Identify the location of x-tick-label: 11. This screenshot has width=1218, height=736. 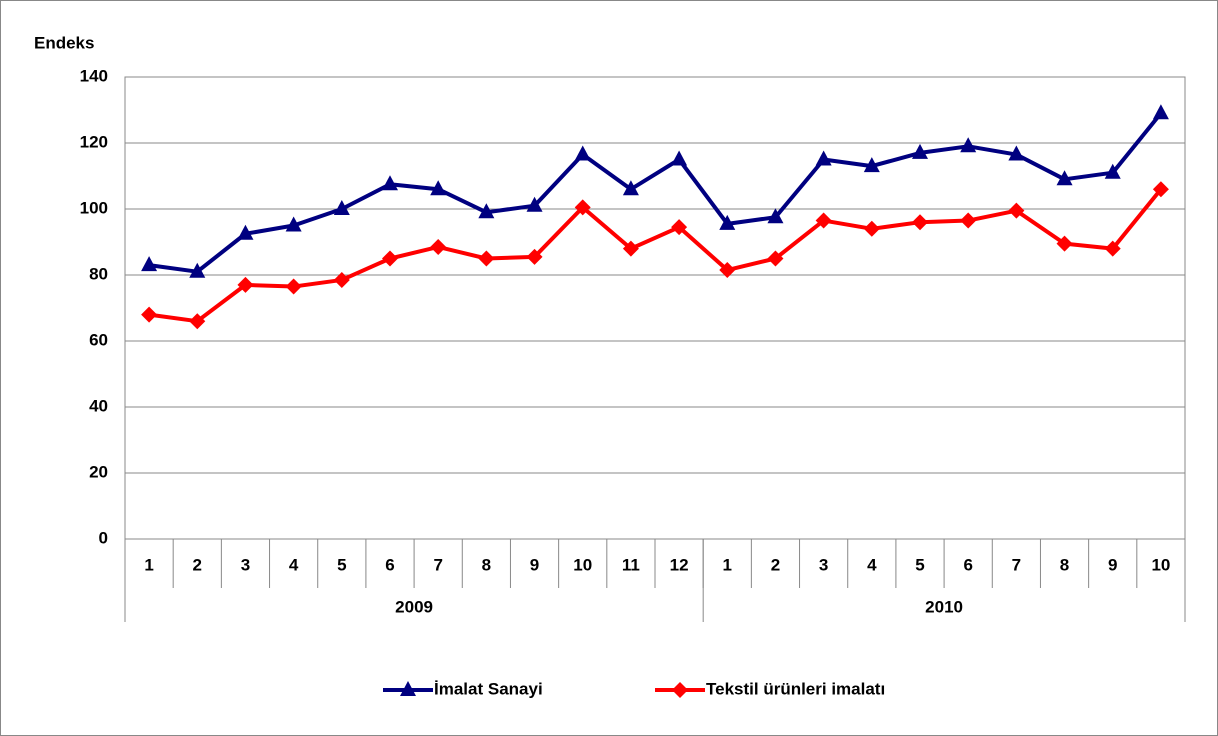
(631, 564).